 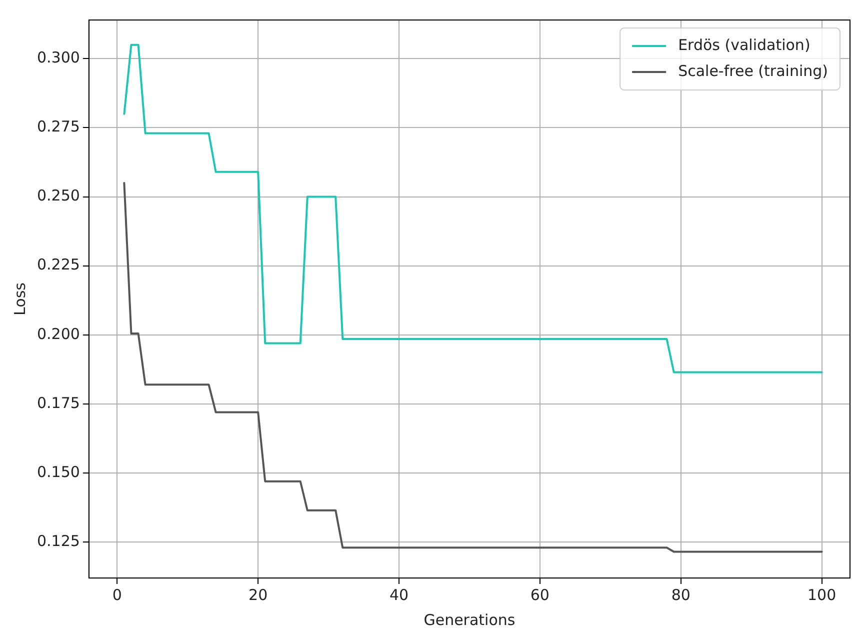 What do you see at coordinates (117, 595) in the screenshot?
I see `x-tick-label: 0` at bounding box center [117, 595].